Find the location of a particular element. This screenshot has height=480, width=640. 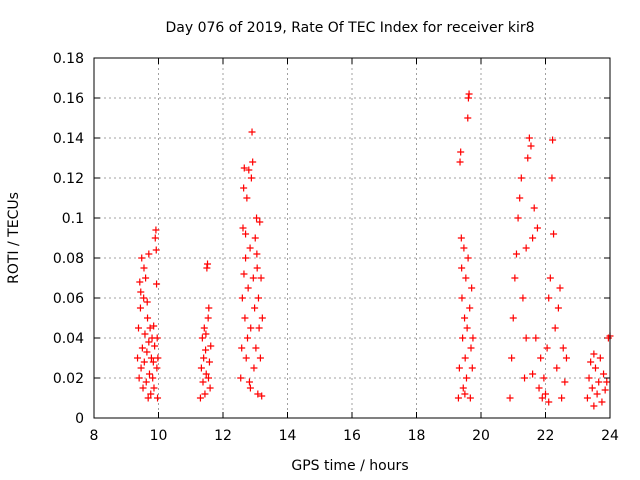

x-tick-label: 16 is located at coordinates (352, 436).